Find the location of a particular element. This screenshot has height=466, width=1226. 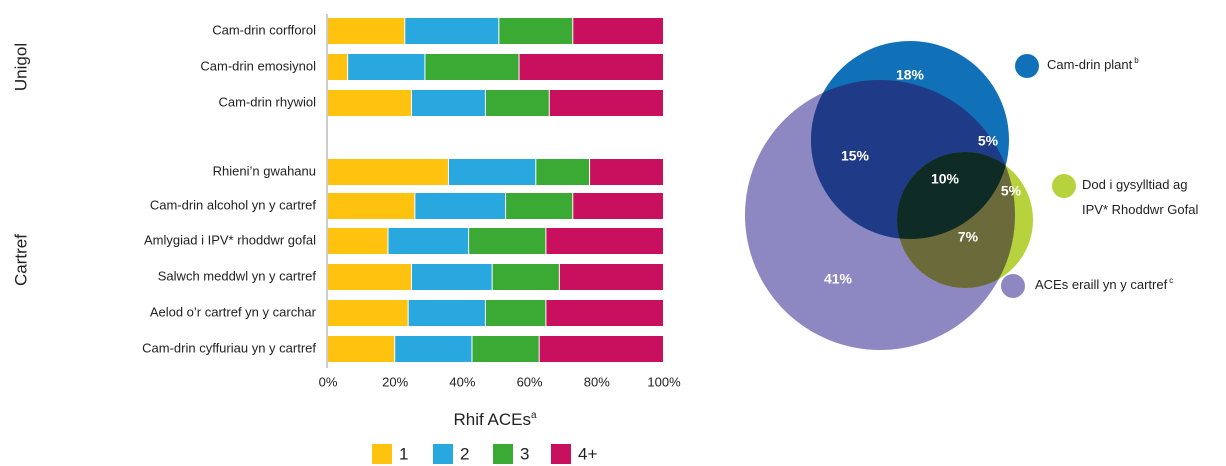

legend-label-text: ACEs eraill yn y cartref is located at coordinates (1101, 284).